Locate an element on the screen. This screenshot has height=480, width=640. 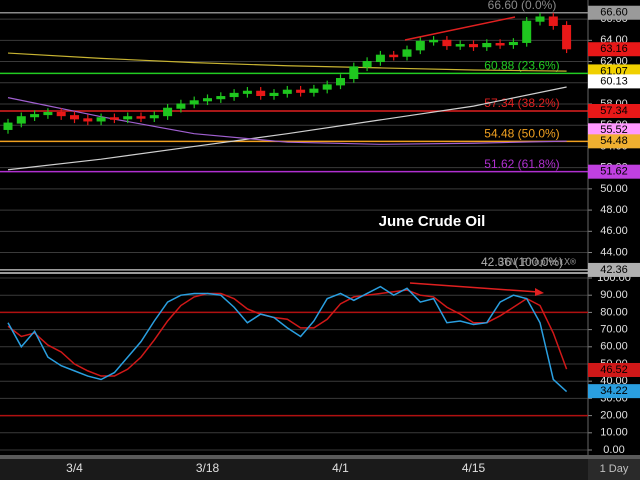
y-tick-label: 20.00 is located at coordinates (614, 416).